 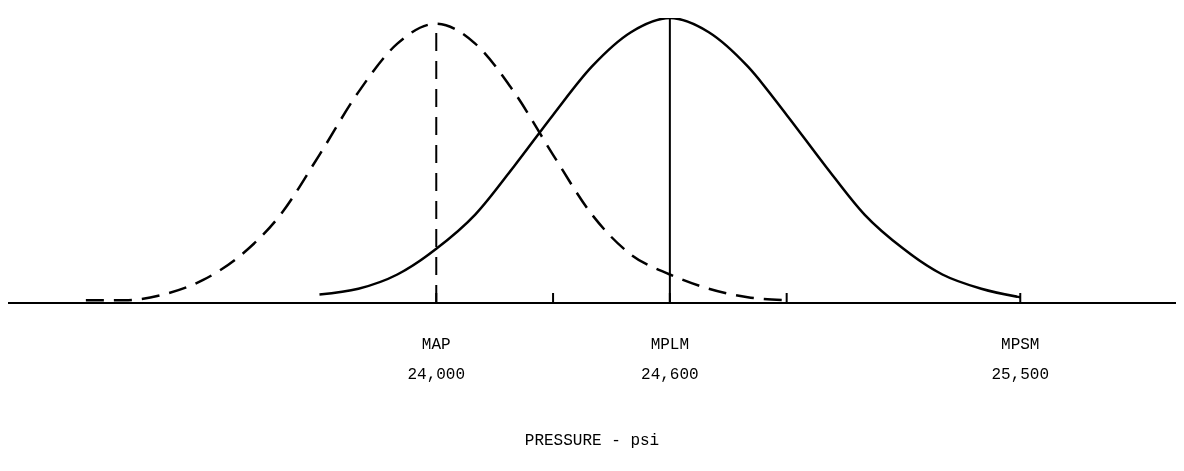 I want to click on x-tick-label: 25,500, so click(x=1020, y=375).